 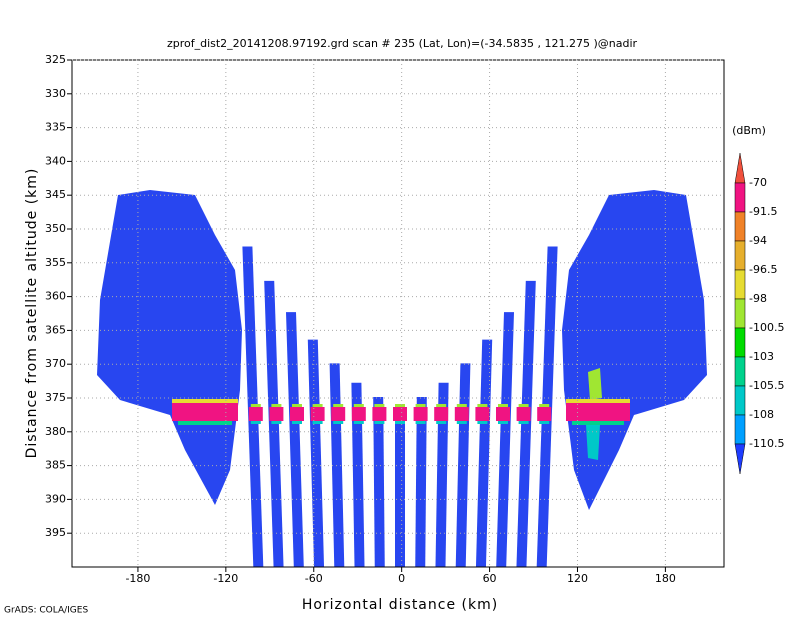 I want to click on colorbar-label: (dBm), so click(x=749, y=130).